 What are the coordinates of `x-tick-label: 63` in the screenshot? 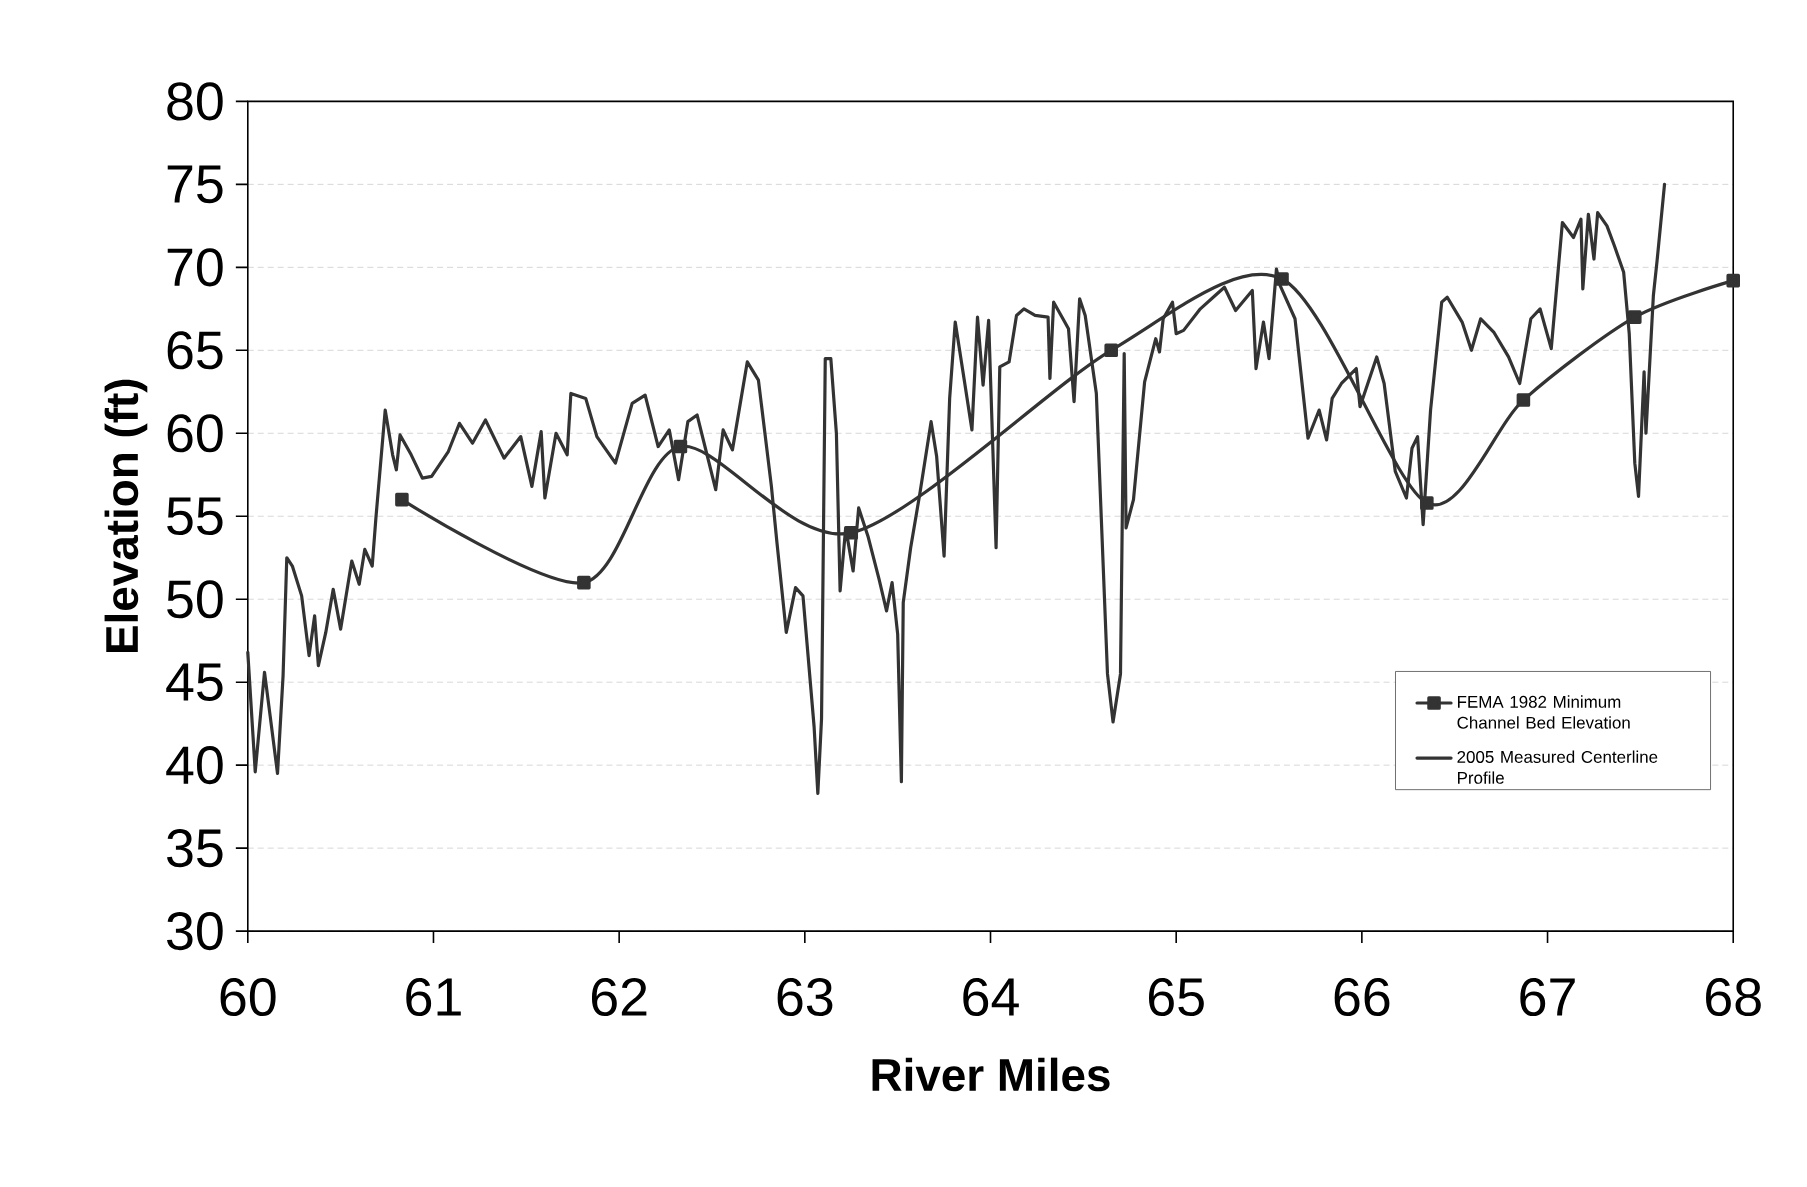 It's located at (805, 997).